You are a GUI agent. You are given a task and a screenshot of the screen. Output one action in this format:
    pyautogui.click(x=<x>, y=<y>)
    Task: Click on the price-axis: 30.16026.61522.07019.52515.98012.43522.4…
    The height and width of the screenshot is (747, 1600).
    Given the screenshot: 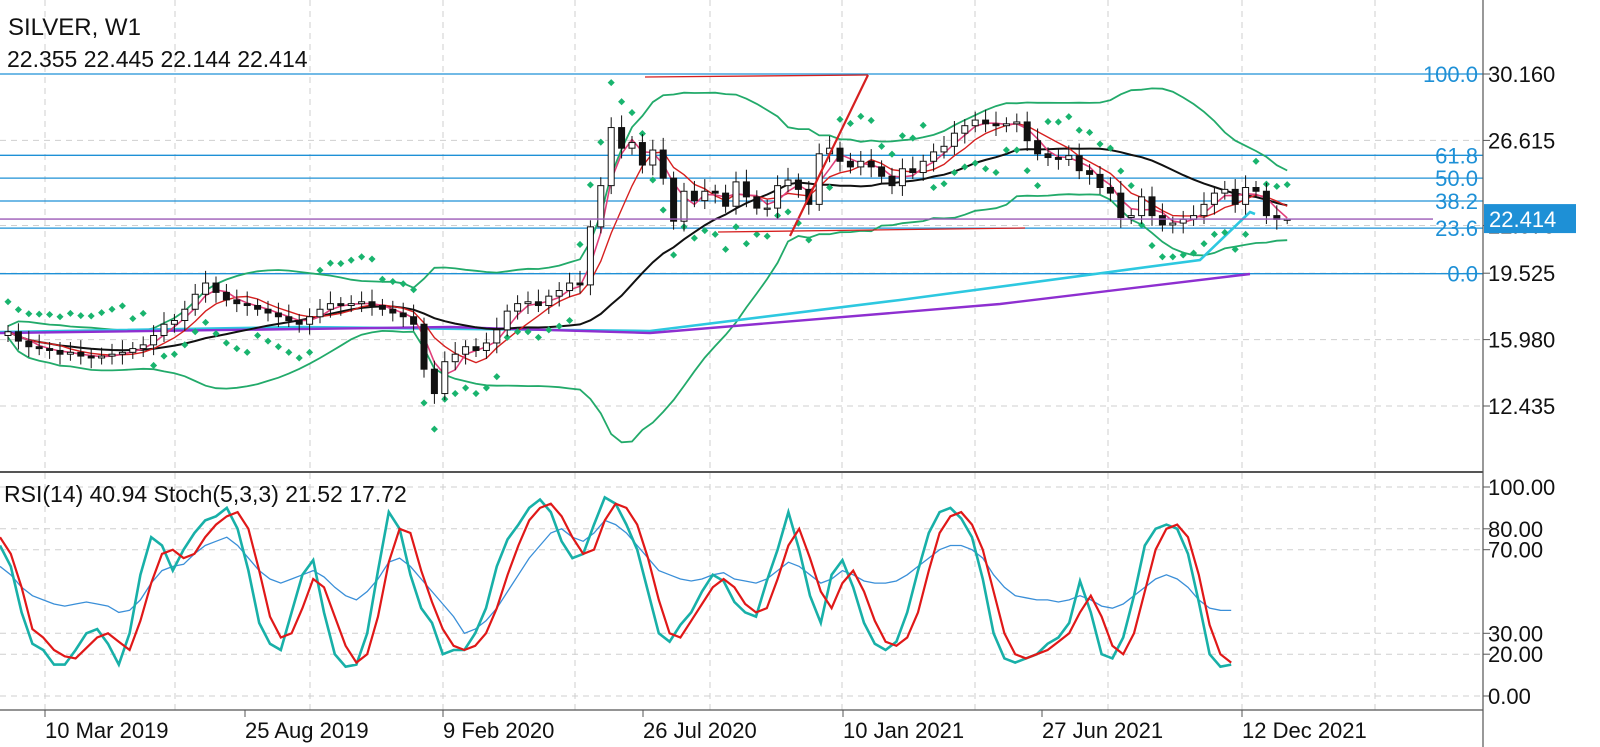 What is the action you would take?
    pyautogui.click(x=1529, y=385)
    